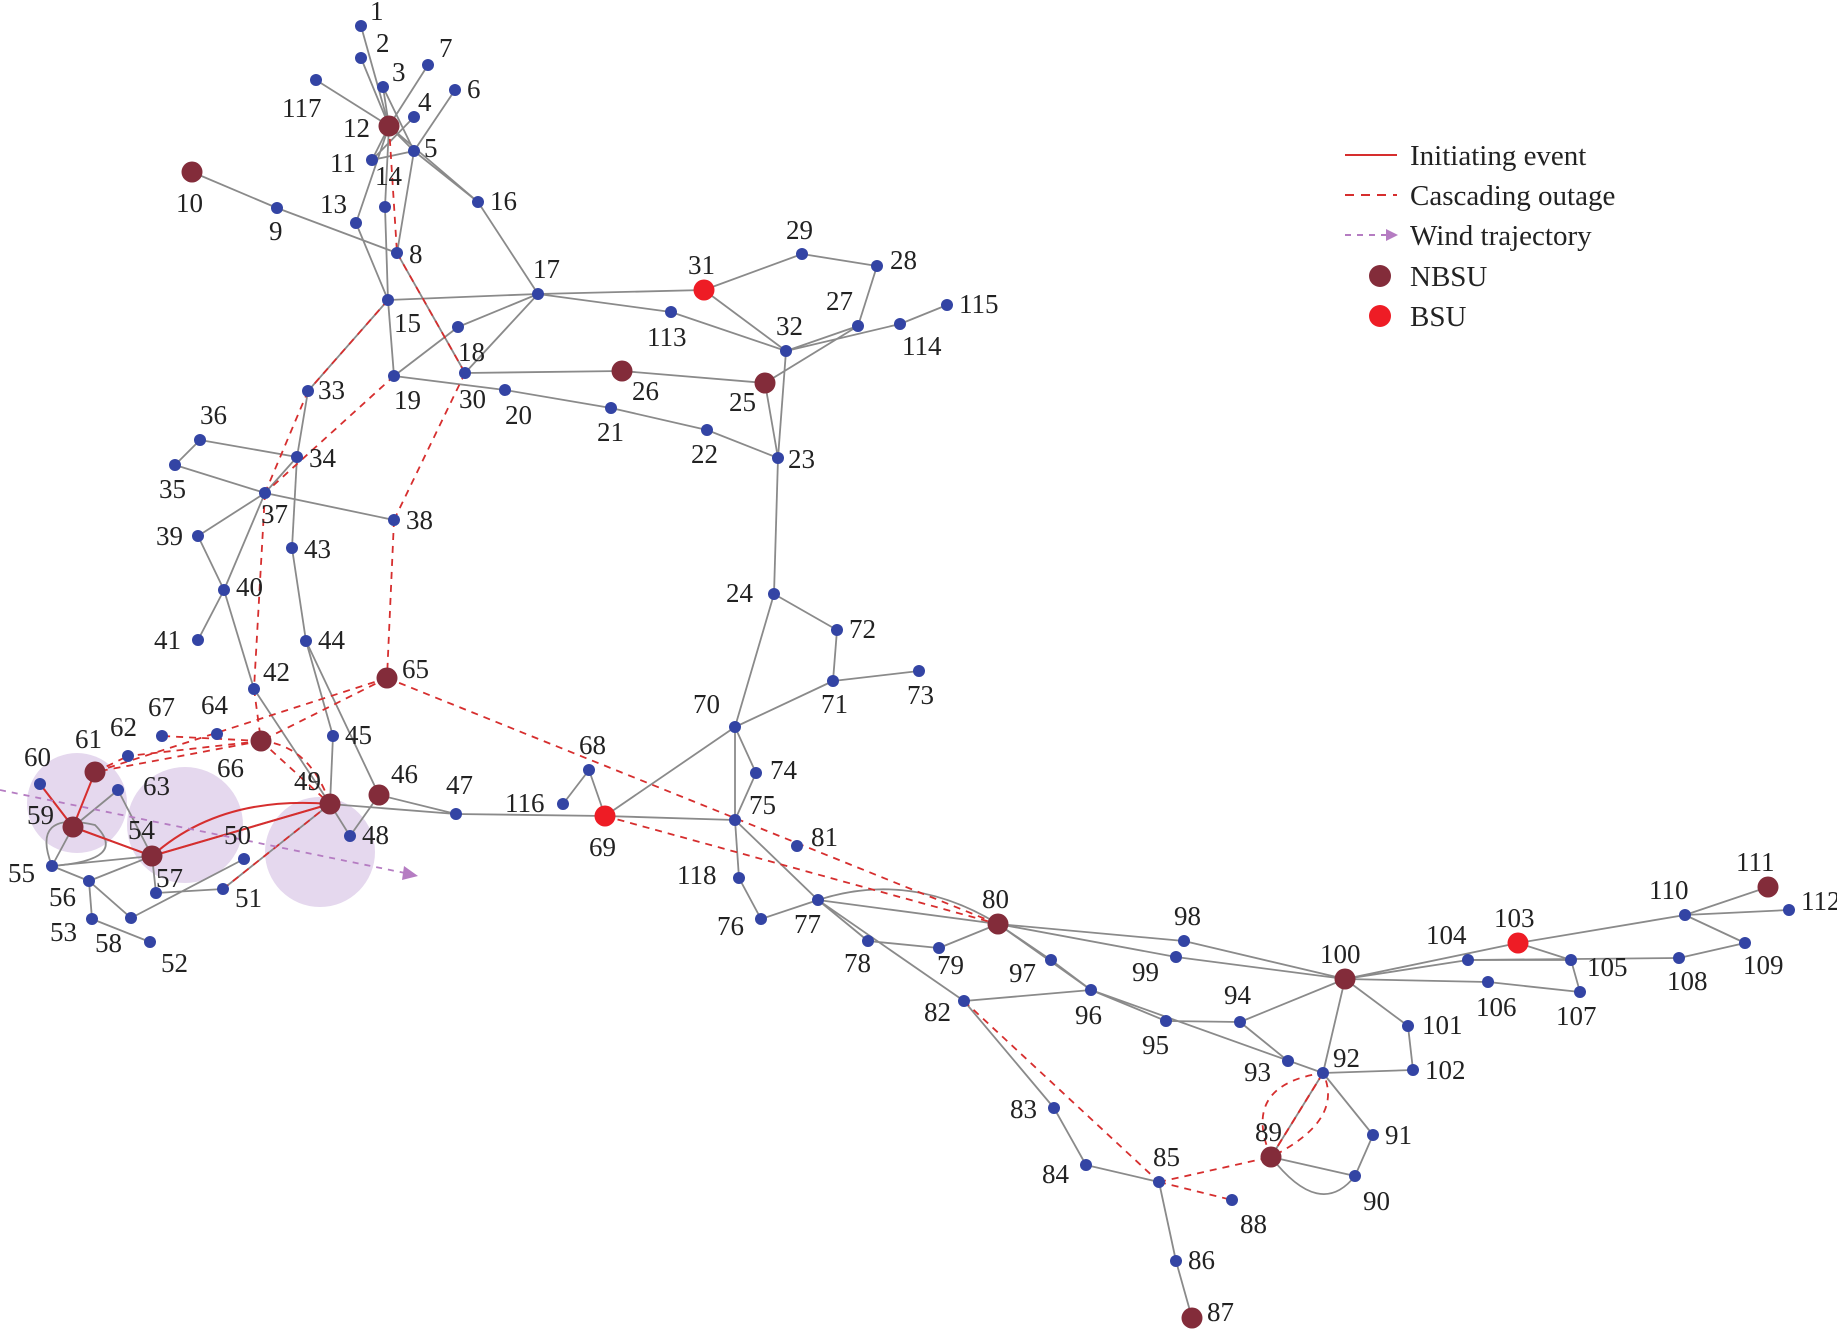 The height and width of the screenshot is (1339, 1837). I want to click on bus-label-22: 22, so click(704, 454).